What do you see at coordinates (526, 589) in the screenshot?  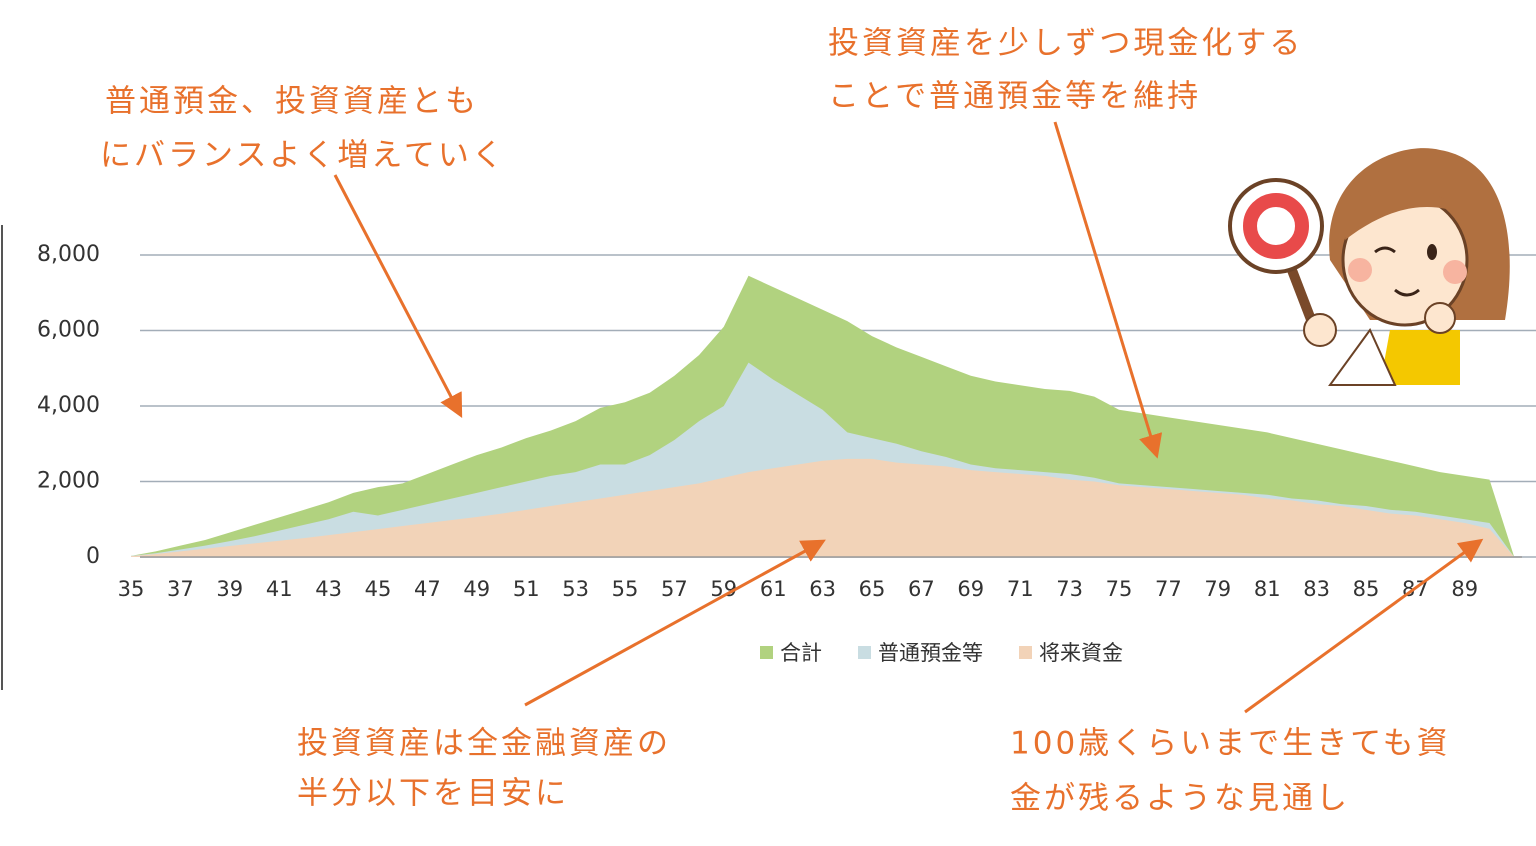 I see `x-tick-label: 51` at bounding box center [526, 589].